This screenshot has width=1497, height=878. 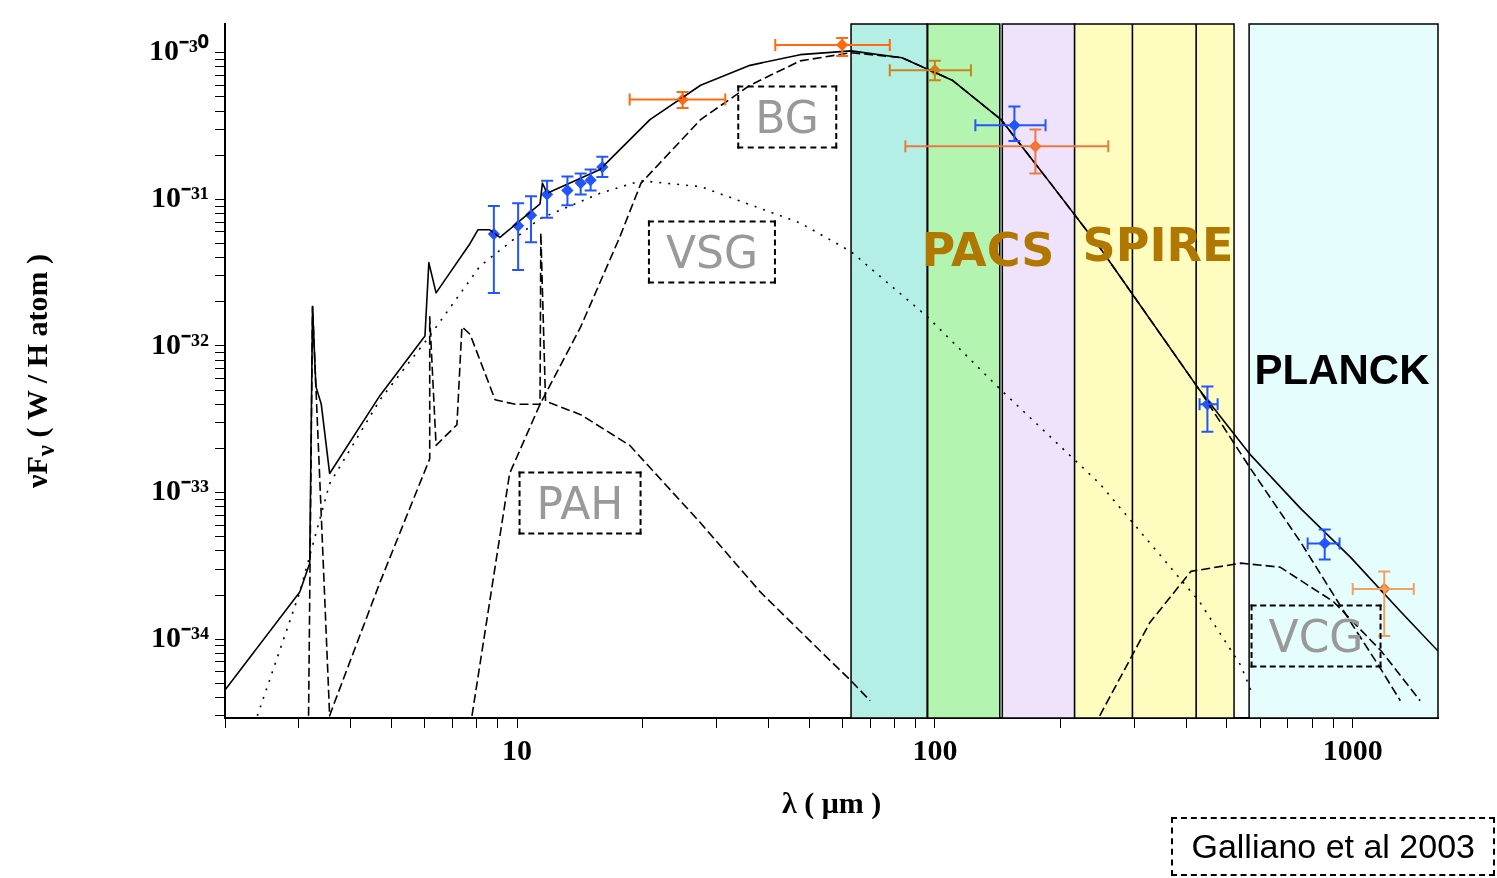 I want to click on dashed-frame: Galliano et al 2003, so click(x=1333, y=846).